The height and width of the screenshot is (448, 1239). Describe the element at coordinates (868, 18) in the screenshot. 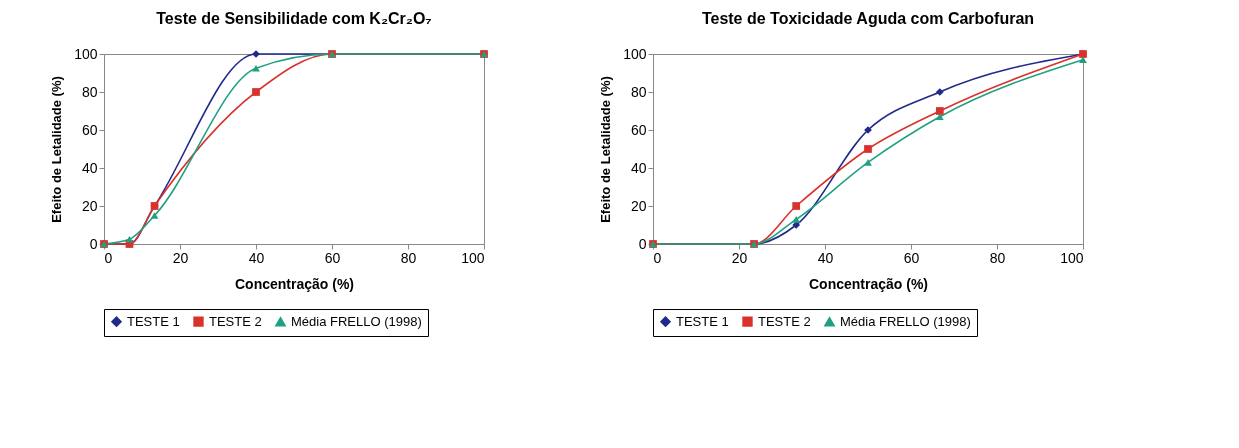

I see `chart-title: Teste de Toxicidade Aguda com Carbofuran` at that location.